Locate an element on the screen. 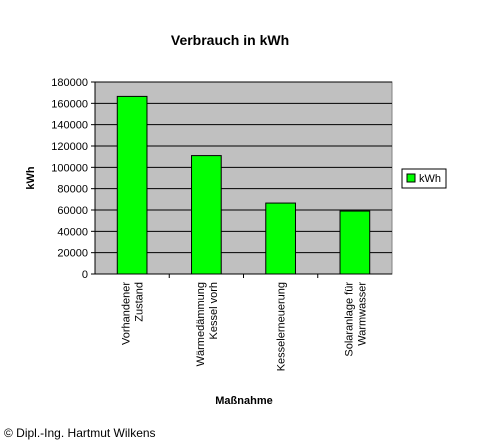  copyright-credit: © Dipl.-Ing. Hartmut Wilkens is located at coordinates (80, 433).